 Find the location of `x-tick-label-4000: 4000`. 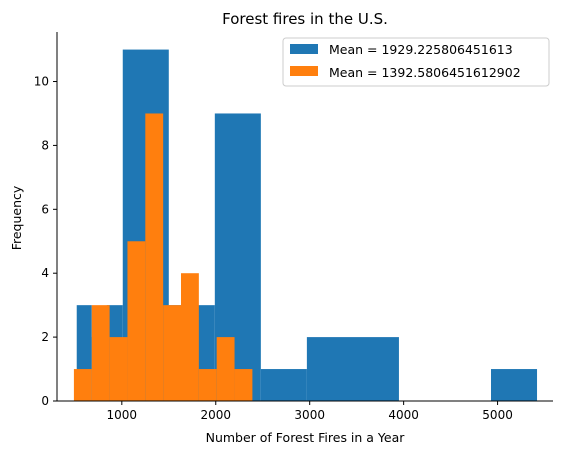

x-tick-label-4000: 4000 is located at coordinates (403, 415).